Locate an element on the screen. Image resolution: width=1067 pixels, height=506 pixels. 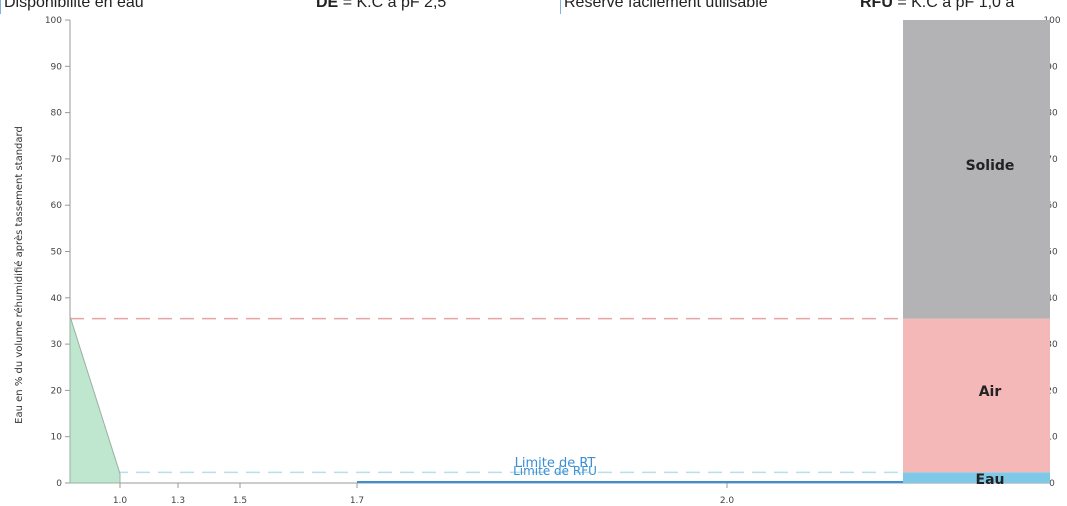
x-tick-label: 1.7 is located at coordinates (357, 501).